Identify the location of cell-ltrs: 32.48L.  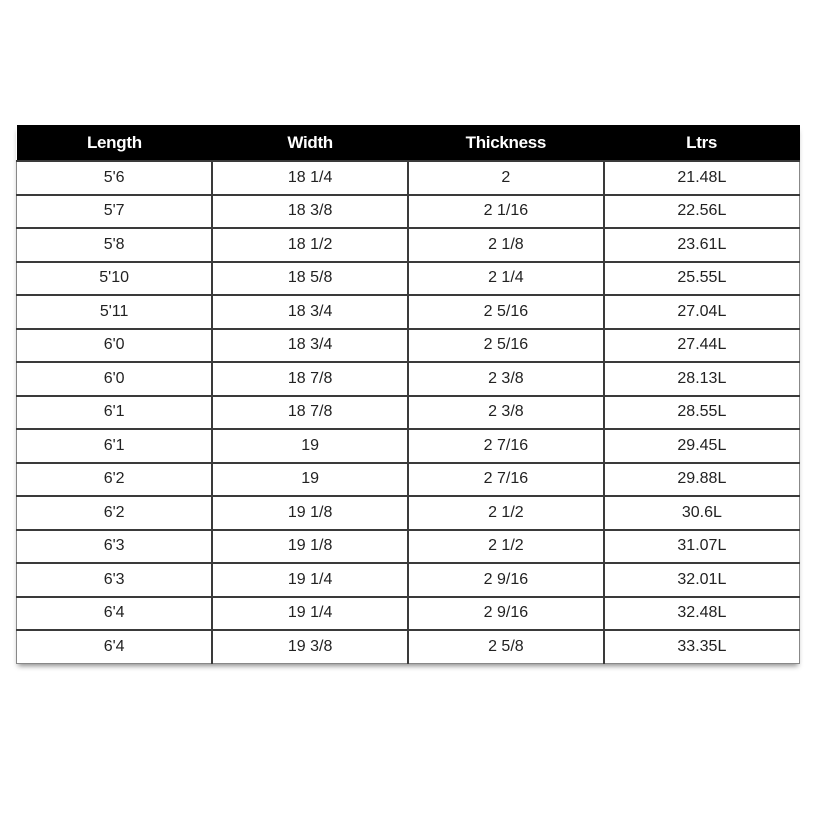
(701, 613).